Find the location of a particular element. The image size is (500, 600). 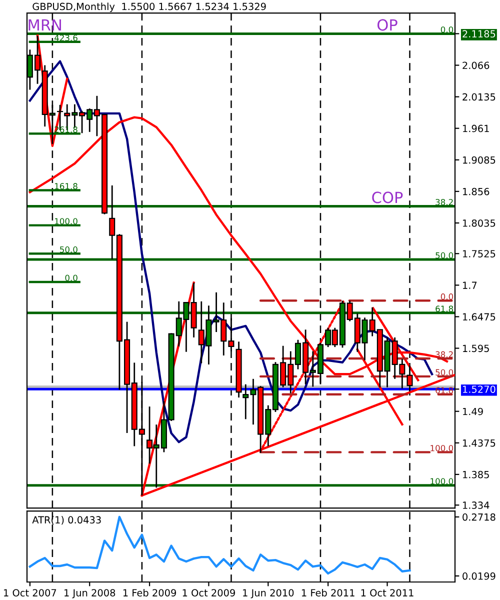

y-tick-label: 1.385 is located at coordinates (476, 474).